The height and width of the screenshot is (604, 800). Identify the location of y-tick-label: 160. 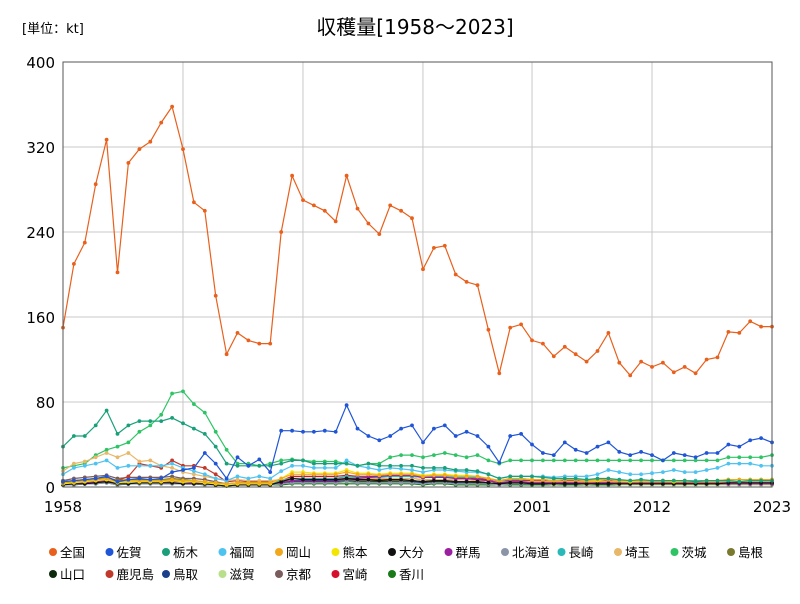
(40, 318).